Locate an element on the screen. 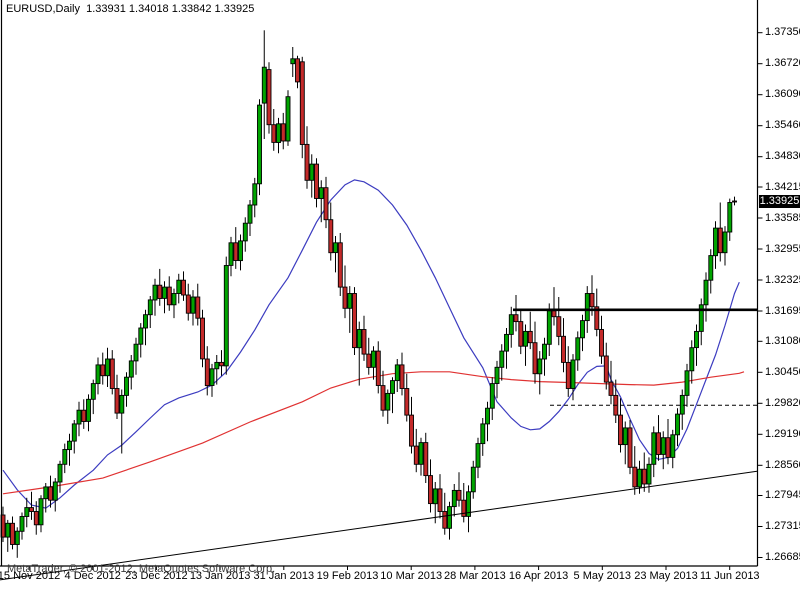 Image resolution: width=800 pixels, height=600 pixels. date-axis-label: 28 Mar 2013 is located at coordinates (475, 576).